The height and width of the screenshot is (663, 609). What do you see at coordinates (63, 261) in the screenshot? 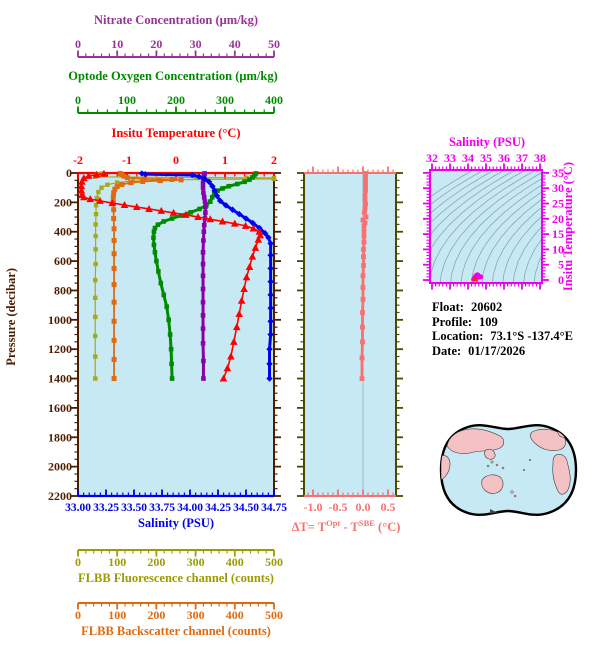
I see `svg-text: 600` at bounding box center [63, 261].